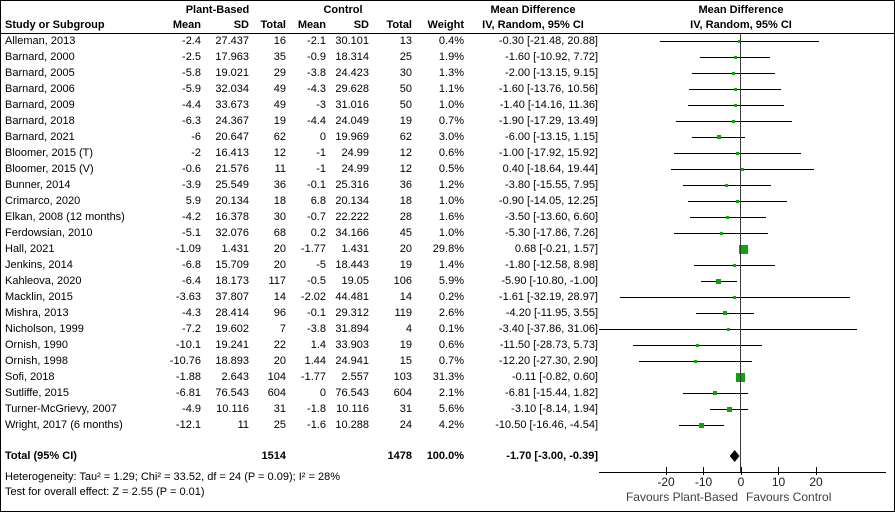 This screenshot has width=895, height=512. I want to click on study-label: Sutliffe, 2015, so click(37, 393).